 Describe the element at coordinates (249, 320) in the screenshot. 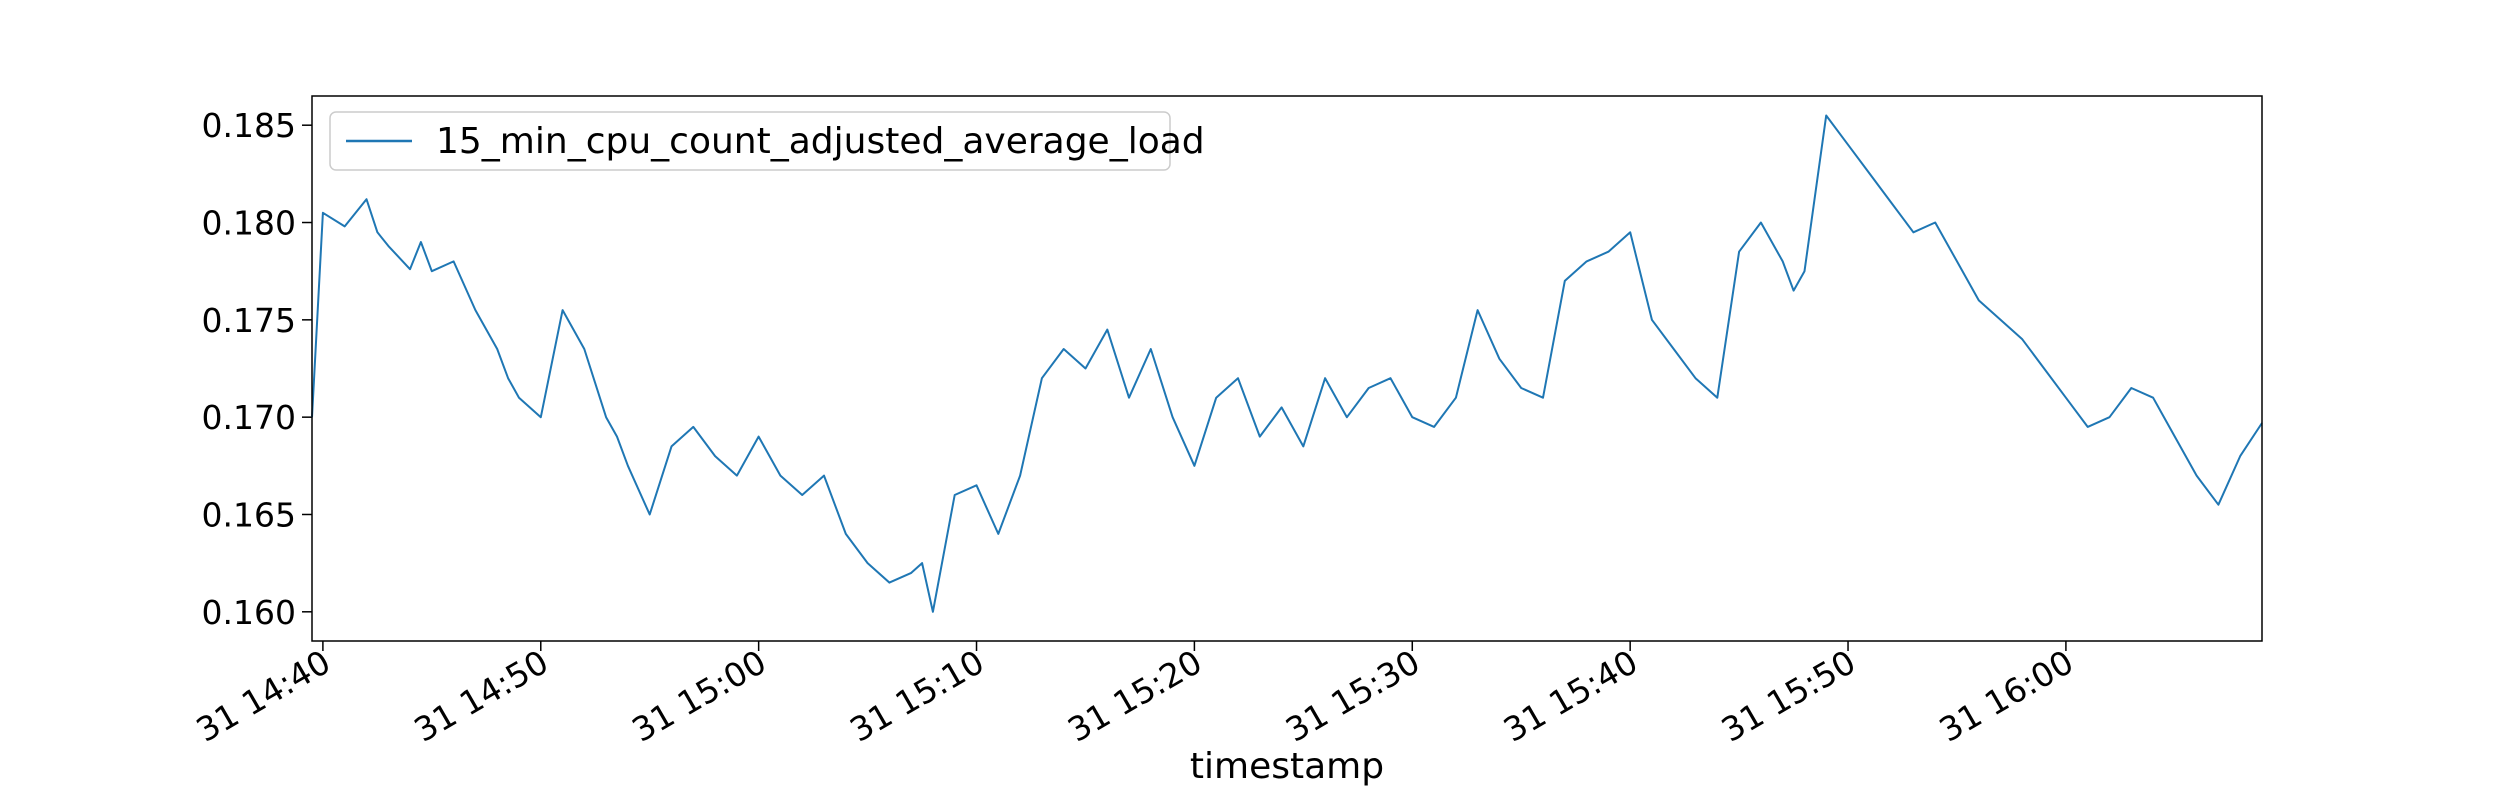

I see `y-tick-label: 0.175` at that location.